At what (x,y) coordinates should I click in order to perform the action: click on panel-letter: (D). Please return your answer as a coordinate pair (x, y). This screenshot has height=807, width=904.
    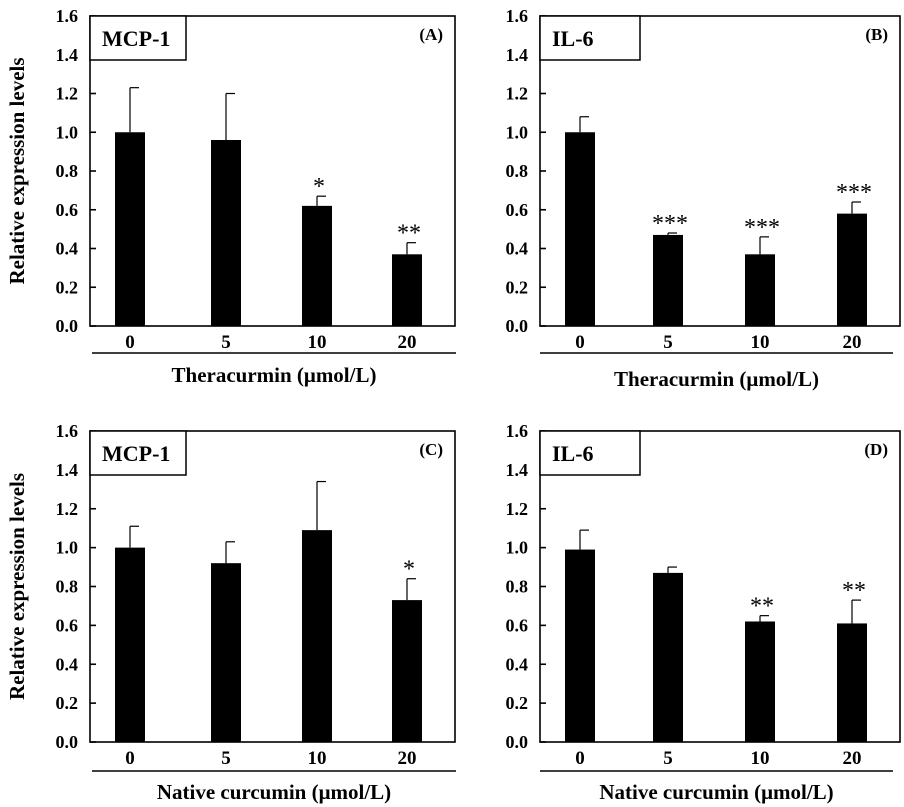
    Looking at the image, I should click on (876, 449).